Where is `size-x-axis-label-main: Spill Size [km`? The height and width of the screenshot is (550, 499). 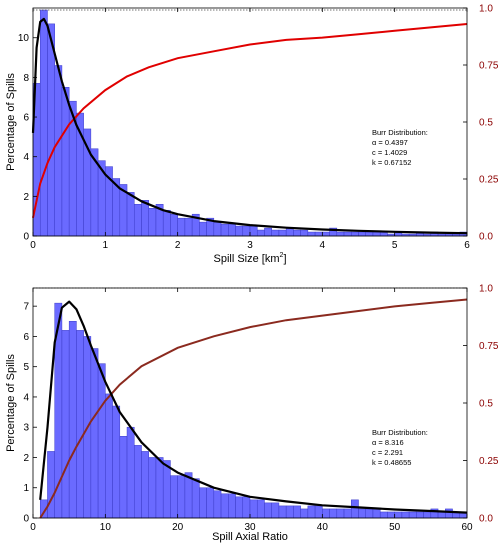 size-x-axis-label-main: Spill Size [km is located at coordinates (247, 259).